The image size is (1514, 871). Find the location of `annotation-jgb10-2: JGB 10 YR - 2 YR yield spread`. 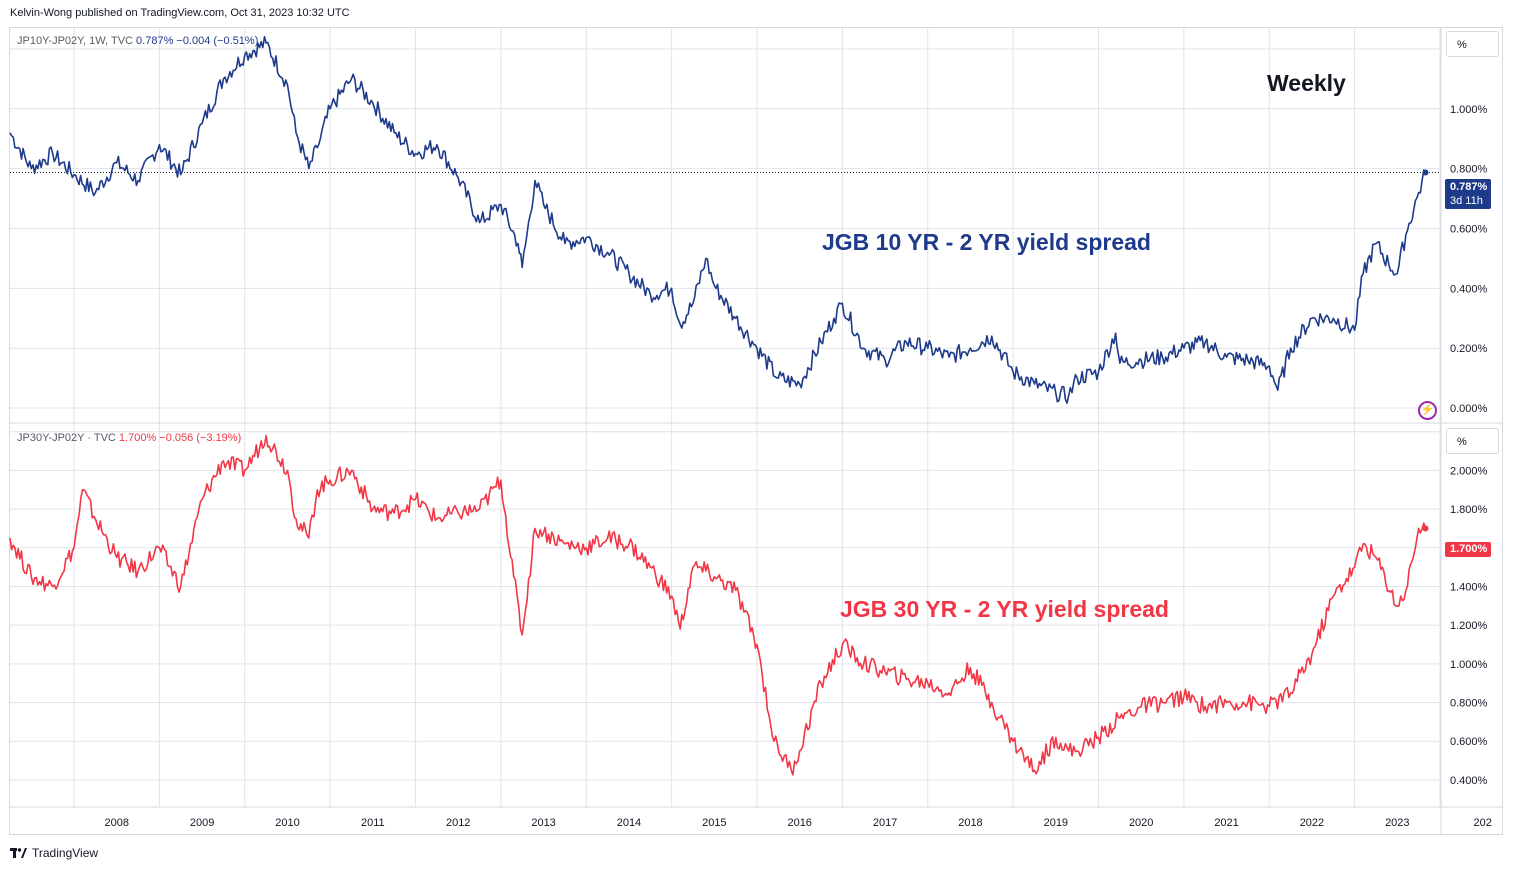

annotation-jgb10-2: JGB 10 YR - 2 YR yield spread is located at coordinates (986, 242).